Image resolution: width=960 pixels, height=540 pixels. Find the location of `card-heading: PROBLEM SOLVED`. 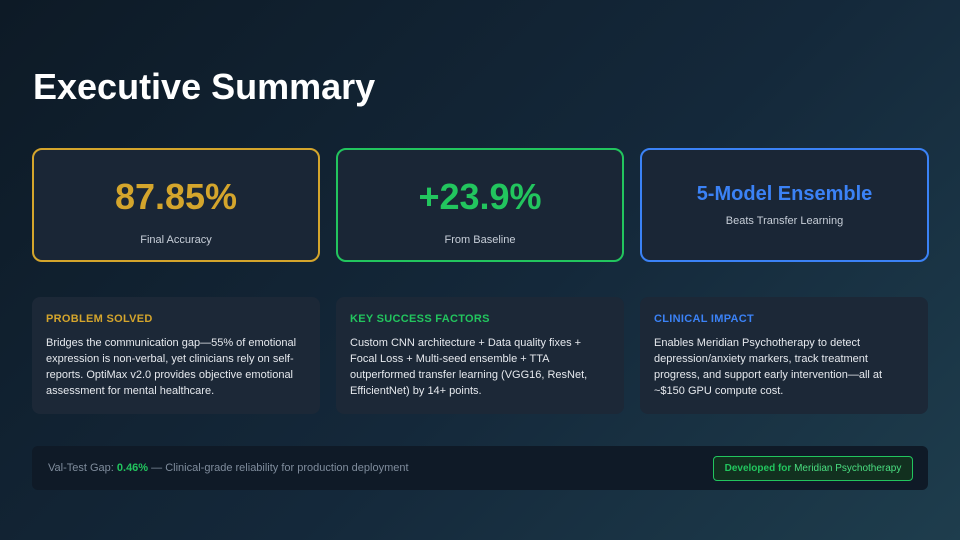

card-heading: PROBLEM SOLVED is located at coordinates (99, 319).